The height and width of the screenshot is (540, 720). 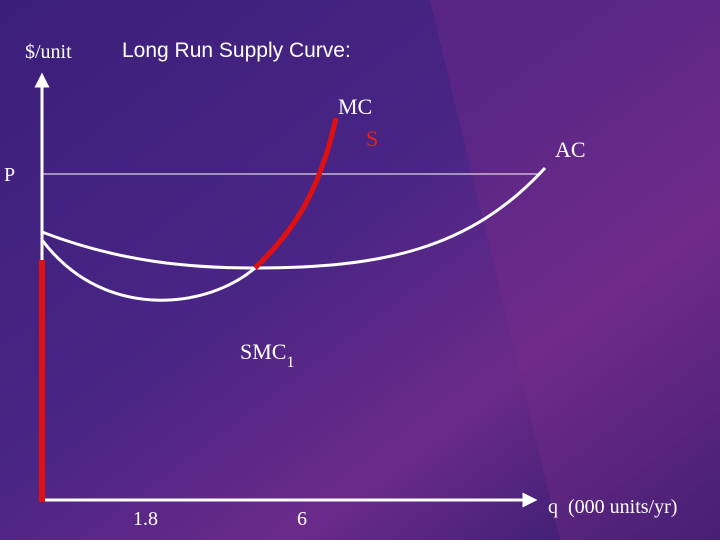 I want to click on ac-label: AC, so click(x=570, y=149).